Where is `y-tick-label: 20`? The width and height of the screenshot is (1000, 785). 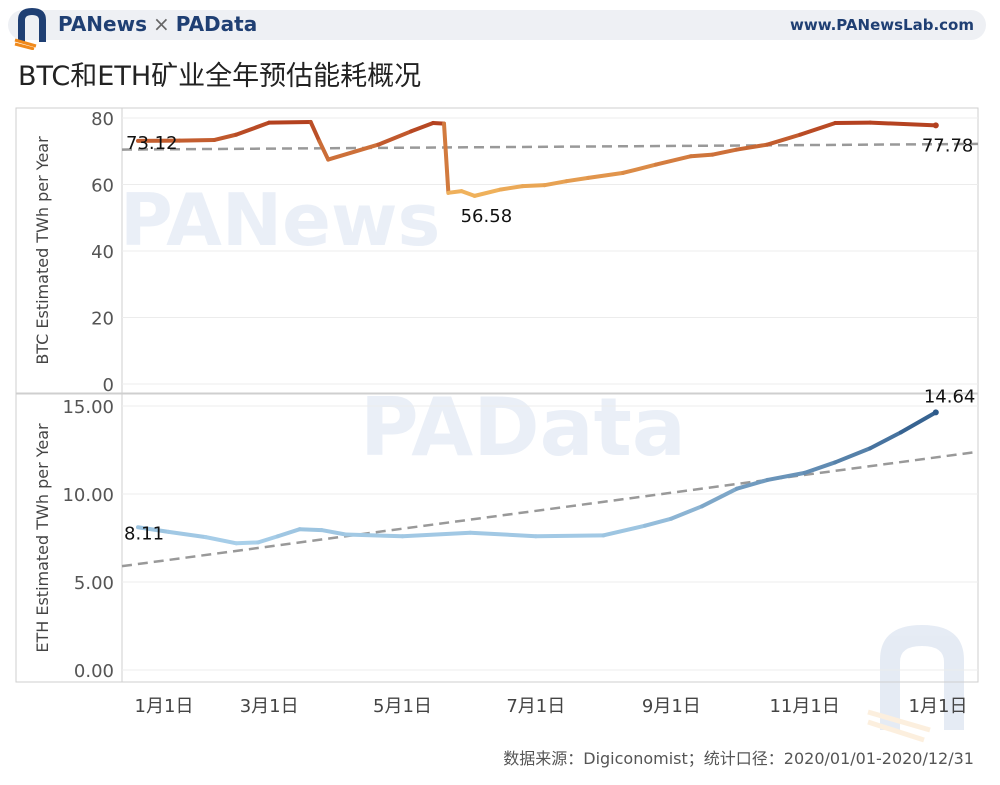 y-tick-label: 20 is located at coordinates (102, 319).